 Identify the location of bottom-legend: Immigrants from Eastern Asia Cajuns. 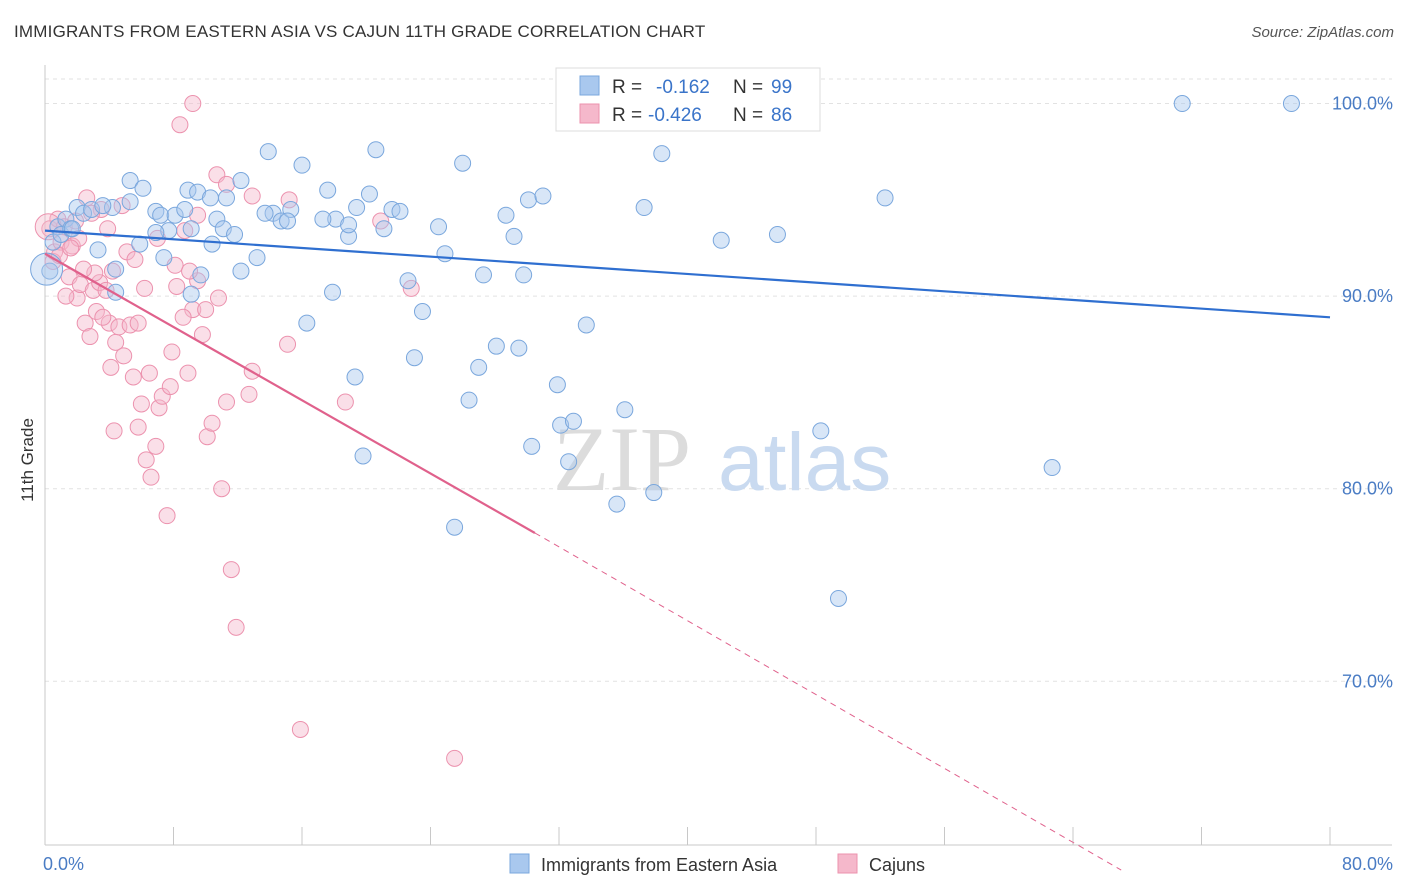
(717, 864).